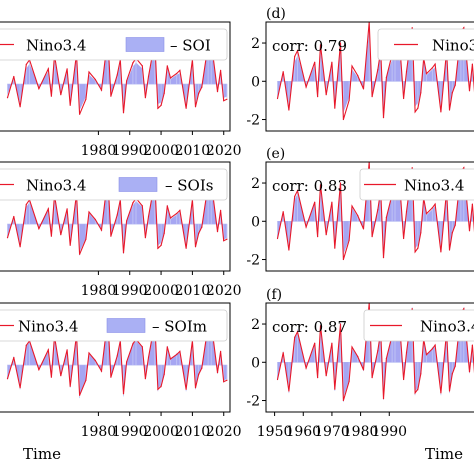 This screenshot has height=474, width=474. Describe the element at coordinates (274, 295) in the screenshot. I see `panel-label: (f)` at that location.